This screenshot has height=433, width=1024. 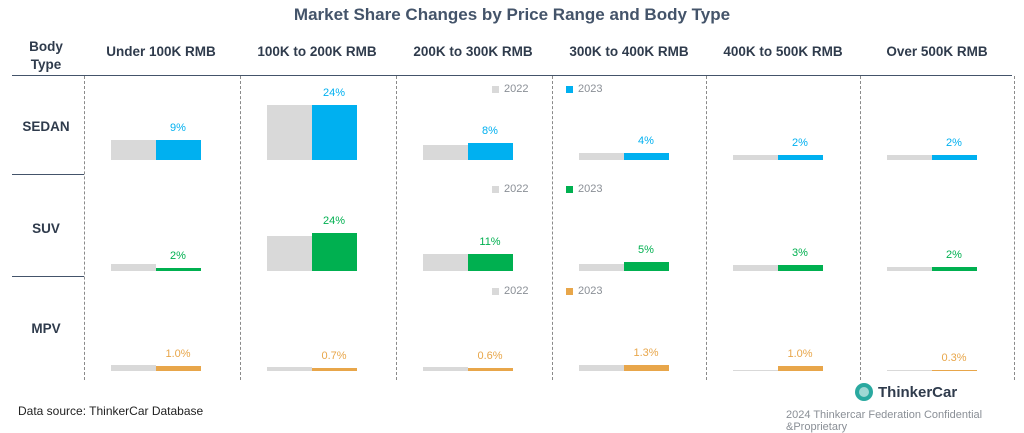 What do you see at coordinates (800, 253) in the screenshot?
I see `data-label-2023: 3%` at bounding box center [800, 253].